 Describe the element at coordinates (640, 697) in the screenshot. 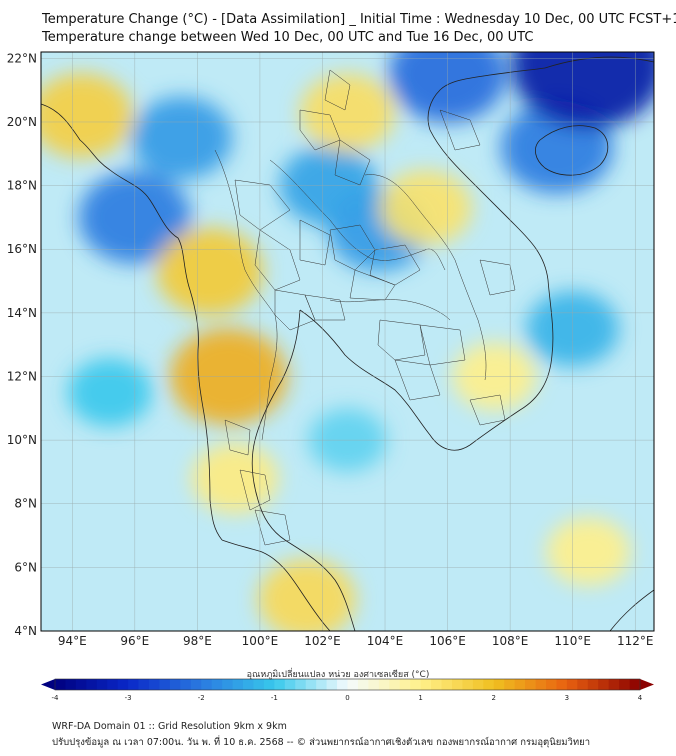

I see `colorbar-tick-label: 4` at that location.